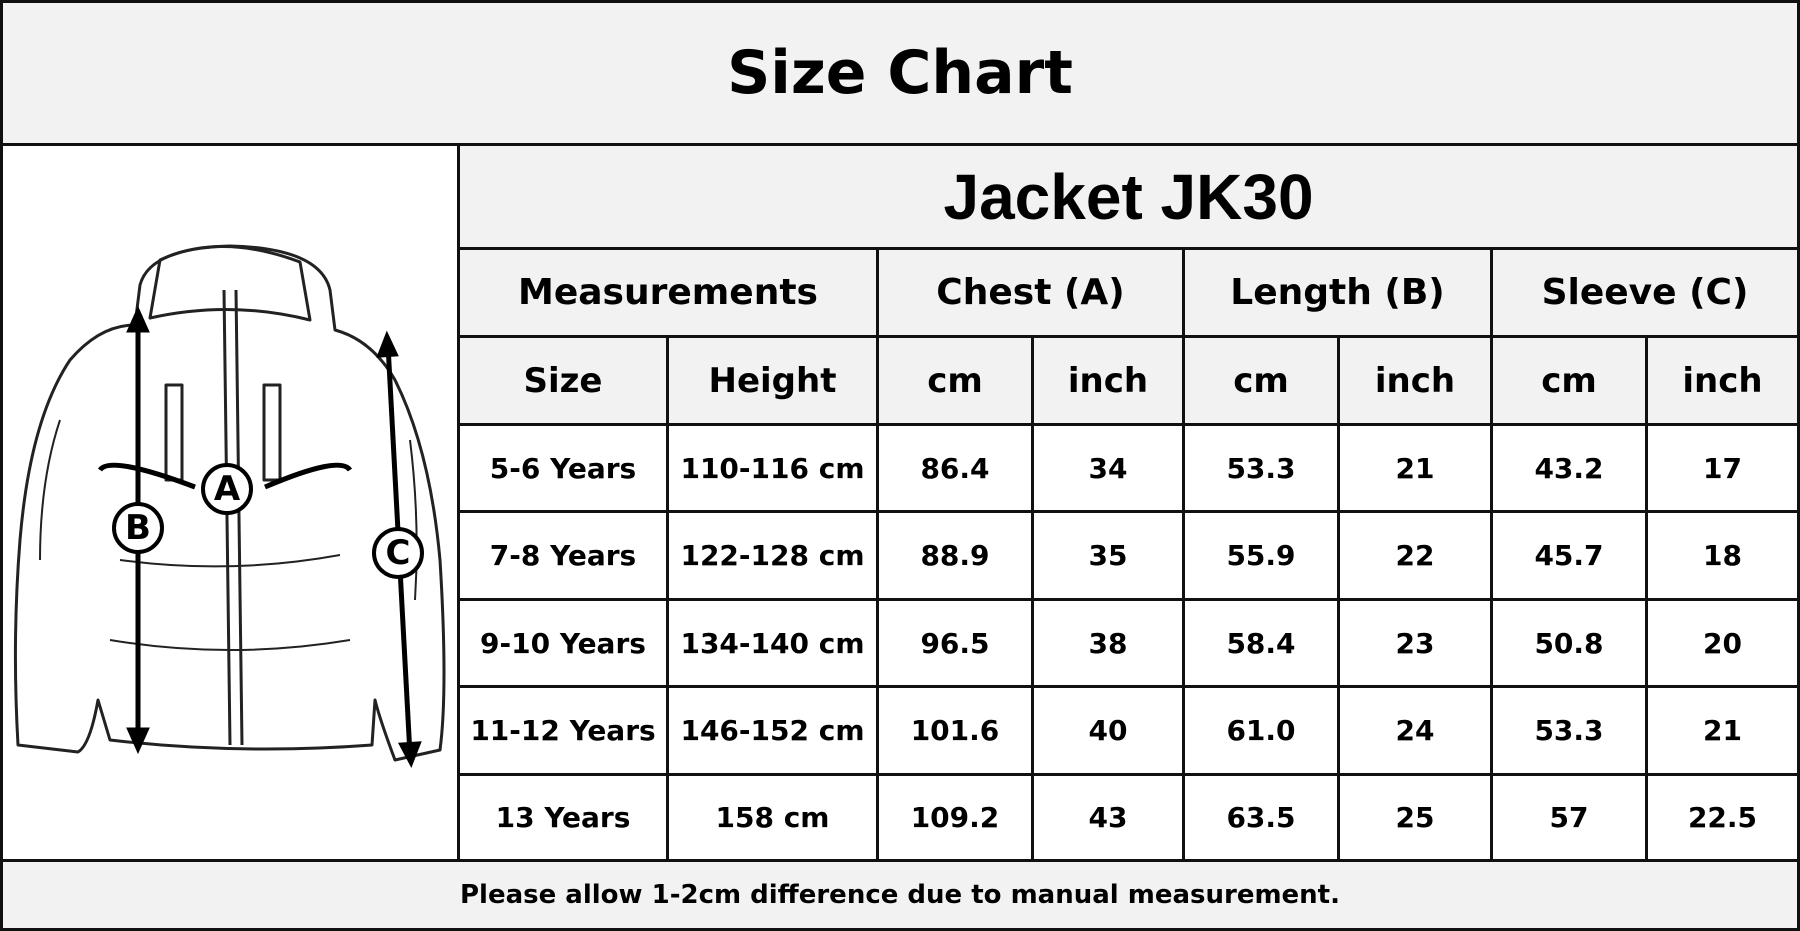  What do you see at coordinates (772, 555) in the screenshot?
I see `table-cell: 122-128 cm` at bounding box center [772, 555].